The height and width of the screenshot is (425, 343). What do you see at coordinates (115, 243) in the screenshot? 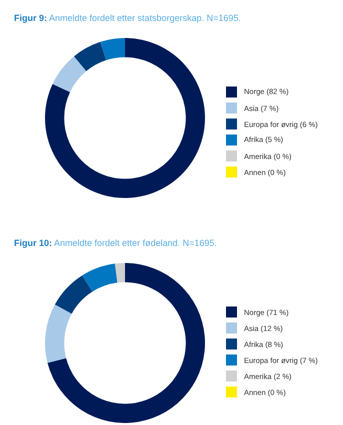
I see `chart-title: Figur 10: Anmeldte fordelt etter fødeland. N=1695.` at bounding box center [115, 243].